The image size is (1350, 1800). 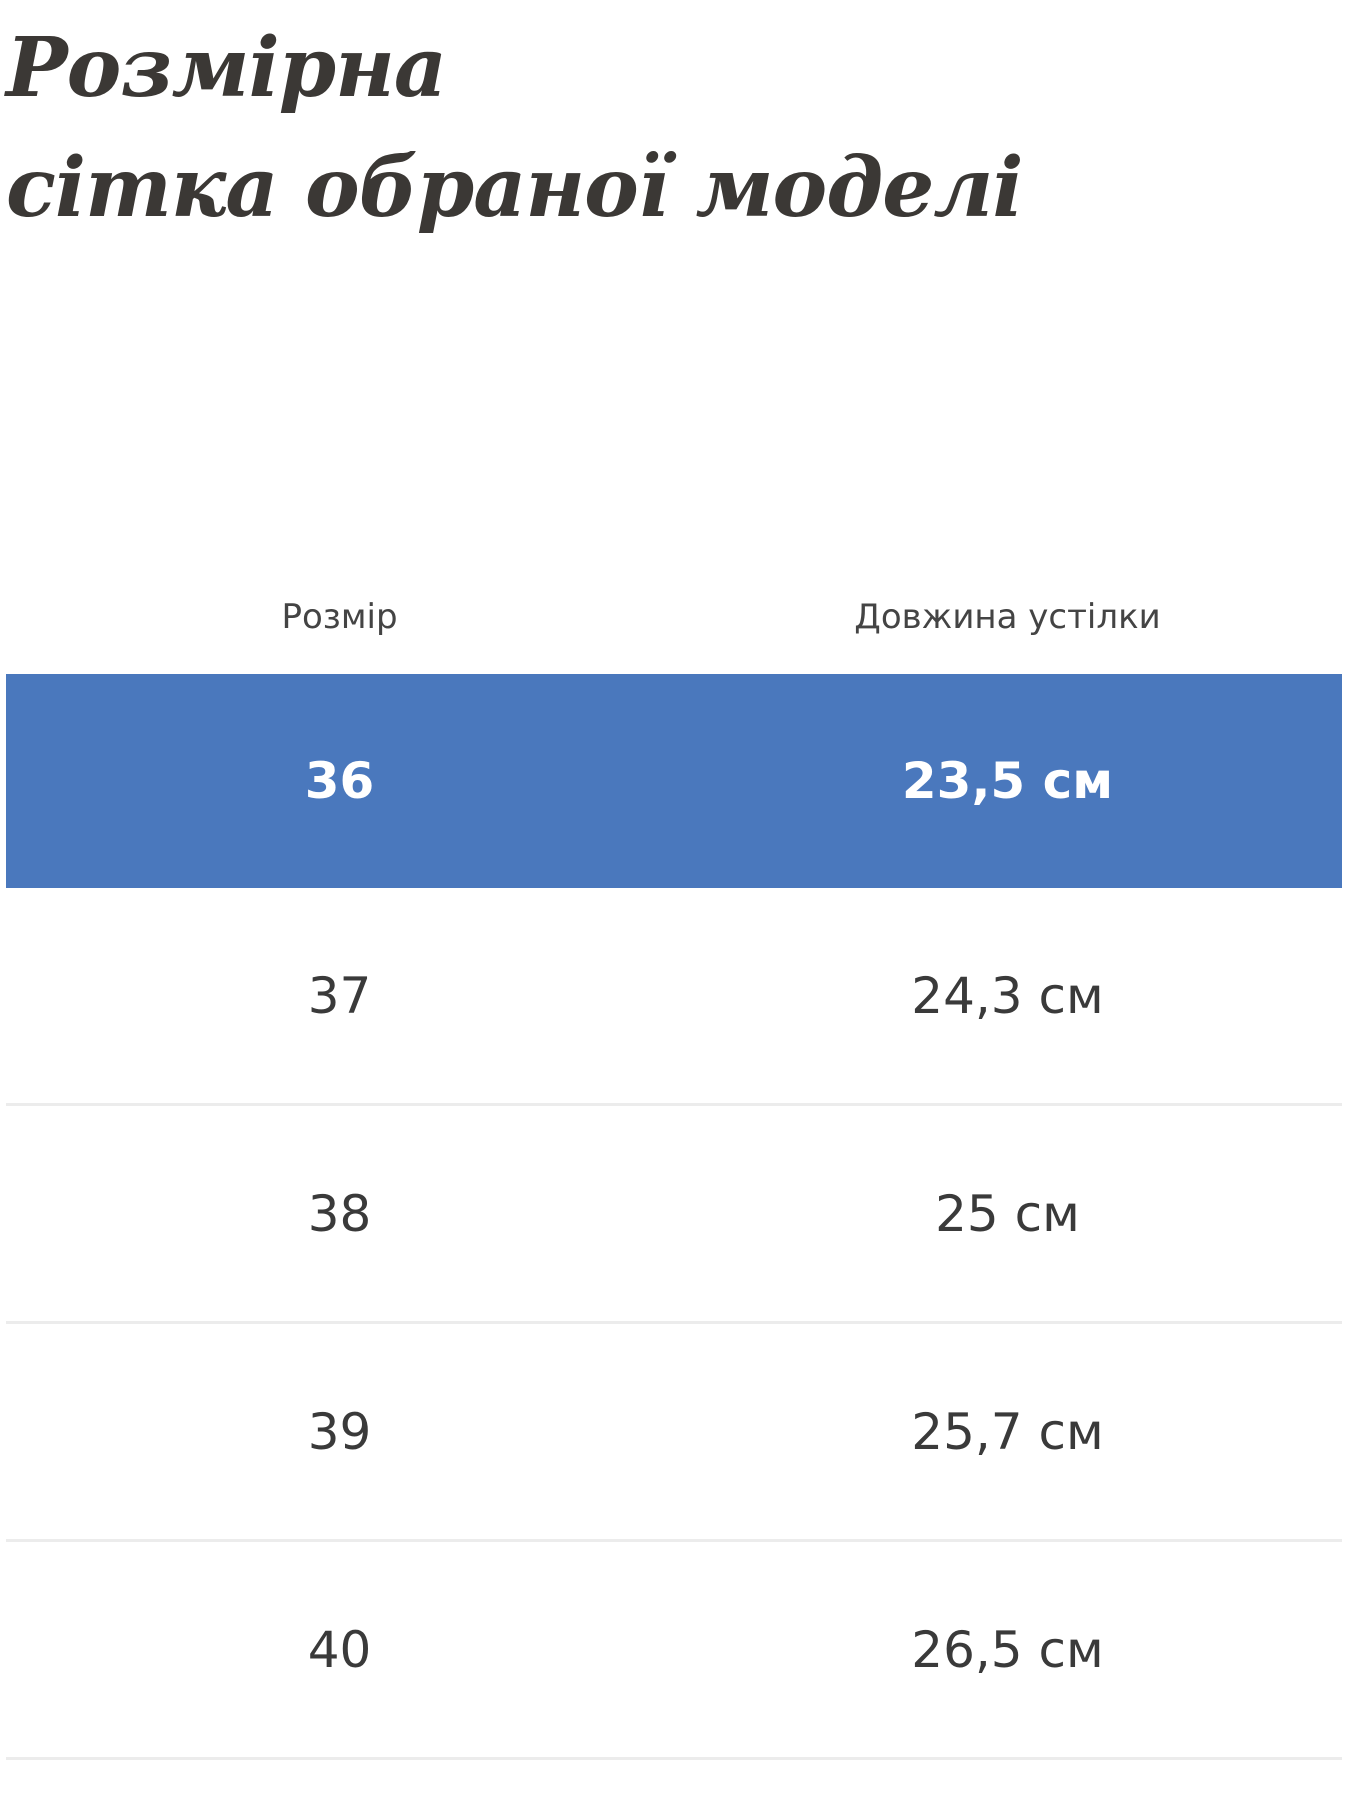 I want to click on table-row: 37 24,3 см, so click(x=674, y=997).